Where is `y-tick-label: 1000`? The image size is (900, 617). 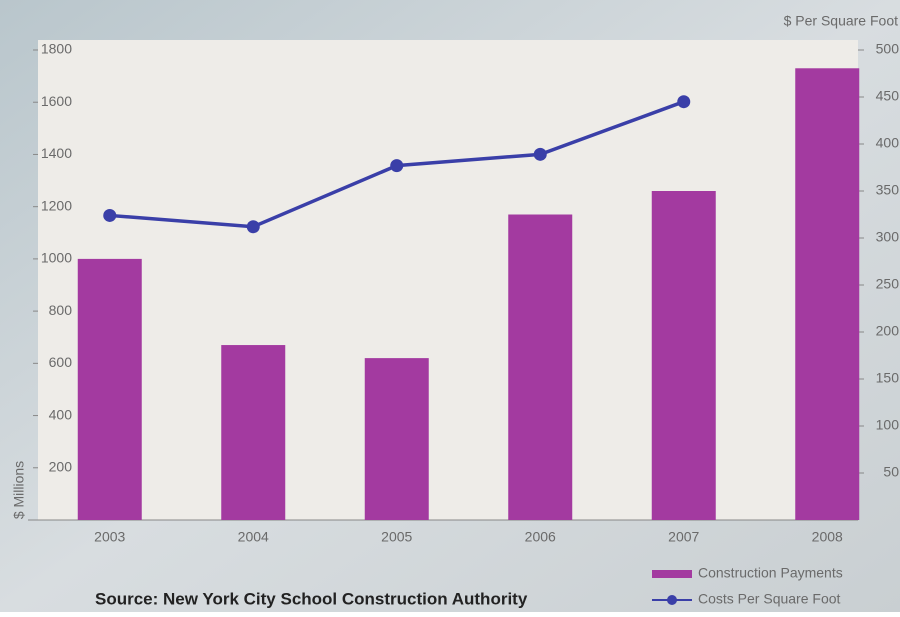
y-tick-label: 1000 is located at coordinates (56, 258).